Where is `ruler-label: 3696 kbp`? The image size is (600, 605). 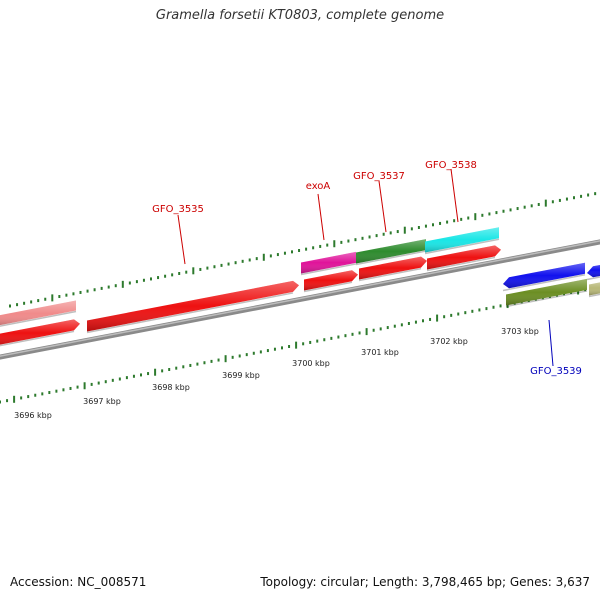
ruler-label: 3696 kbp is located at coordinates (33, 415).